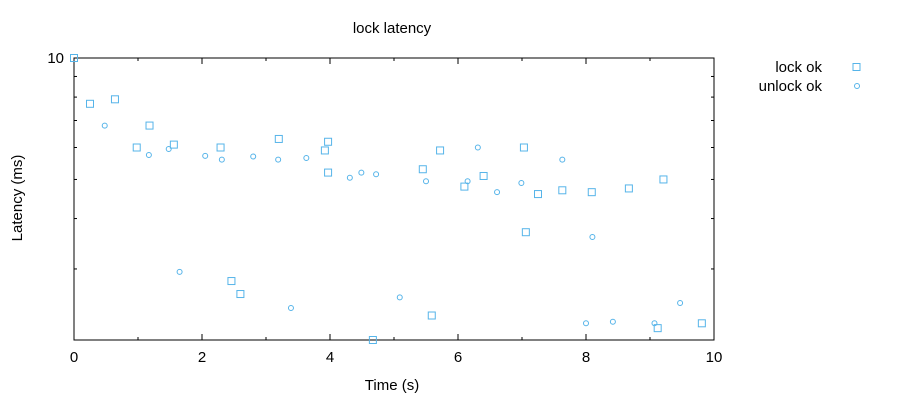 The width and height of the screenshot is (900, 400). Describe the element at coordinates (857, 86) in the screenshot. I see `legend-marker-unlock-ok` at that location.